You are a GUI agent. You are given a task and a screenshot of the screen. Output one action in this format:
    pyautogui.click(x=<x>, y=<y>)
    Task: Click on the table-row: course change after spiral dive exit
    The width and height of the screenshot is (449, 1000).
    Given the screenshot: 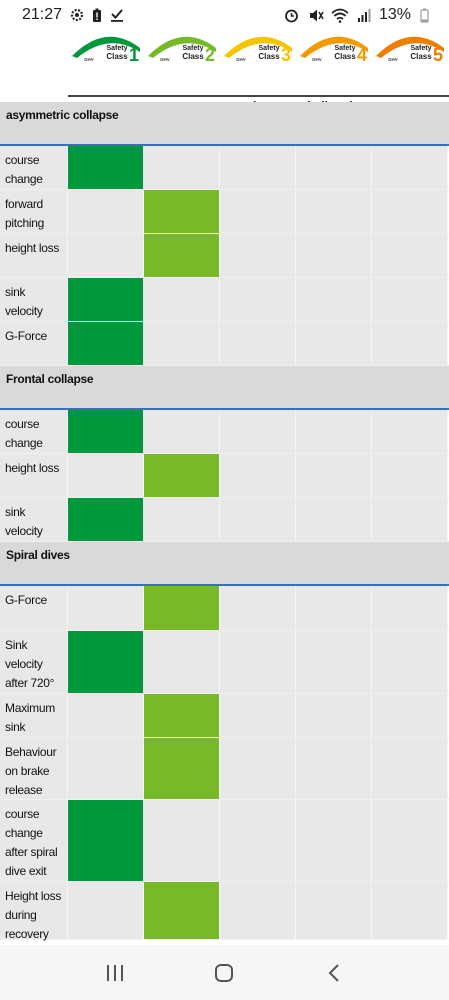 What is the action you would take?
    pyautogui.click(x=224, y=841)
    